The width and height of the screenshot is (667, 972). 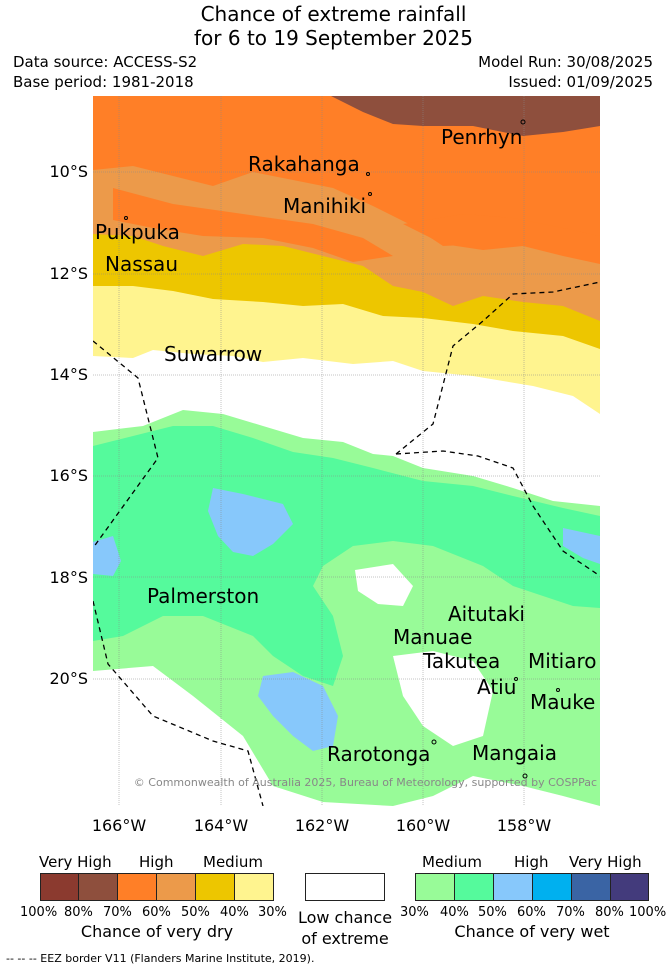 I want to click on wet-percent-label: 70%, so click(x=570, y=912).